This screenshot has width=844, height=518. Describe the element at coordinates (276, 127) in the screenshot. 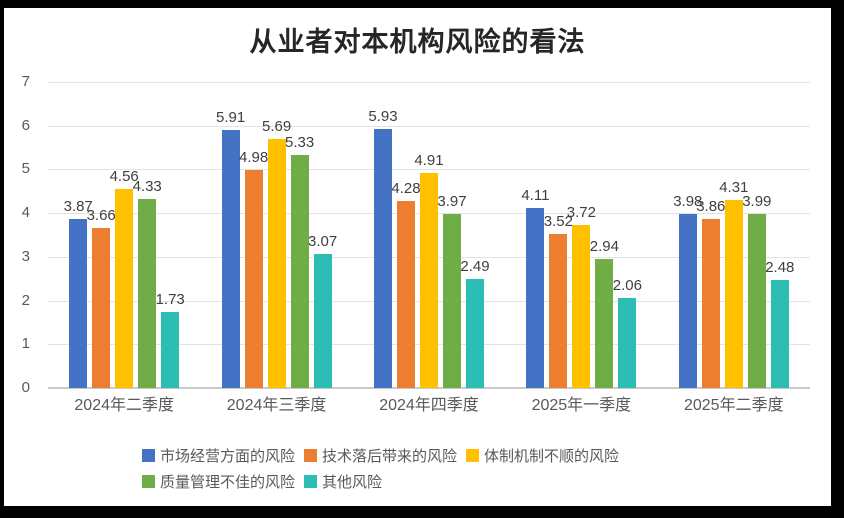

I see `bar-value-label: 5.69` at that location.